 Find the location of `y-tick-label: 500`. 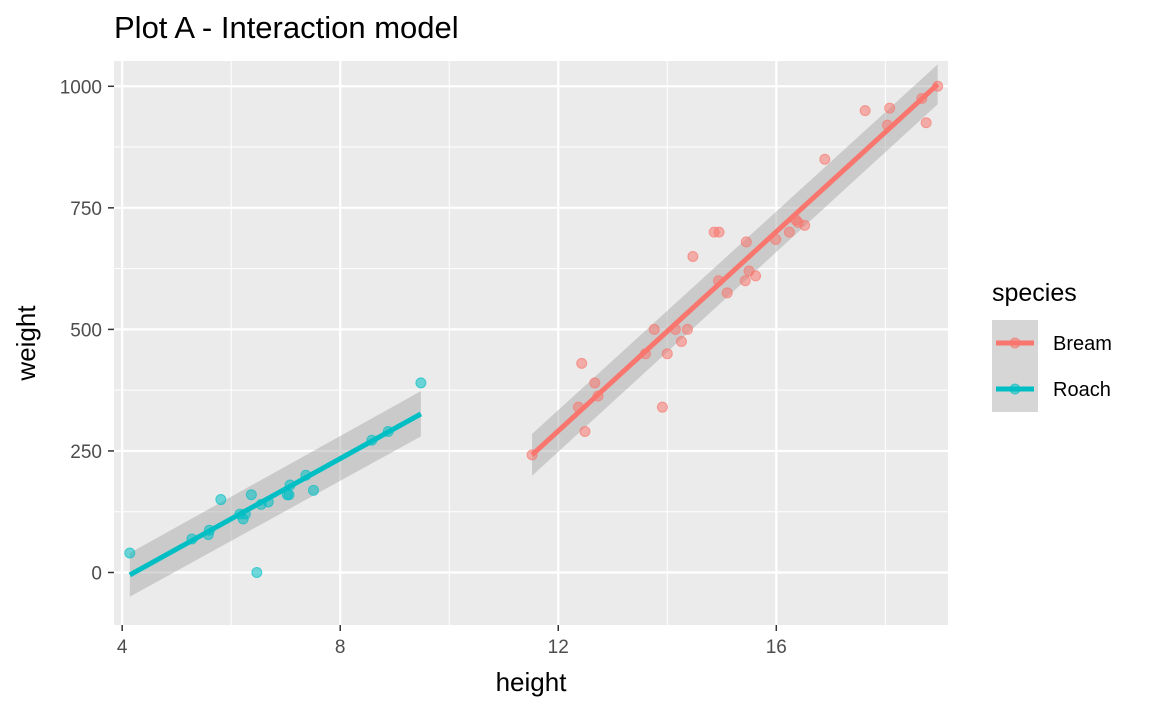

y-tick-label: 500 is located at coordinates (86, 330).